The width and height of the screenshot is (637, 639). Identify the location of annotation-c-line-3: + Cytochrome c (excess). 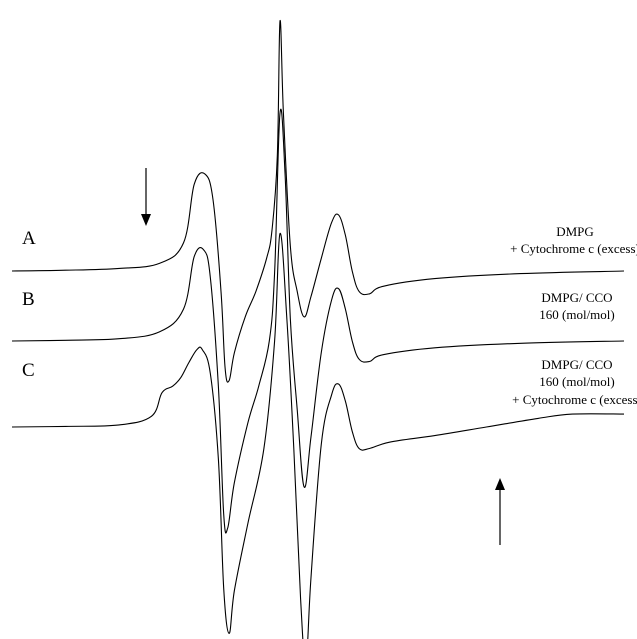
(574, 399).